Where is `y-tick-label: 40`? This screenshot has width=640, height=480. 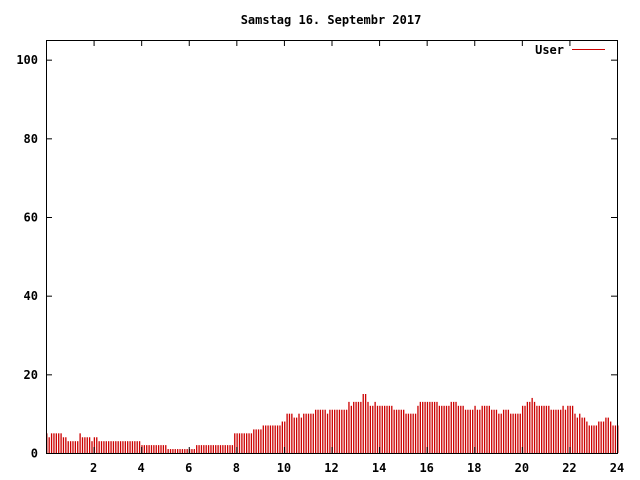 y-tick-label: 40 is located at coordinates (31, 296).